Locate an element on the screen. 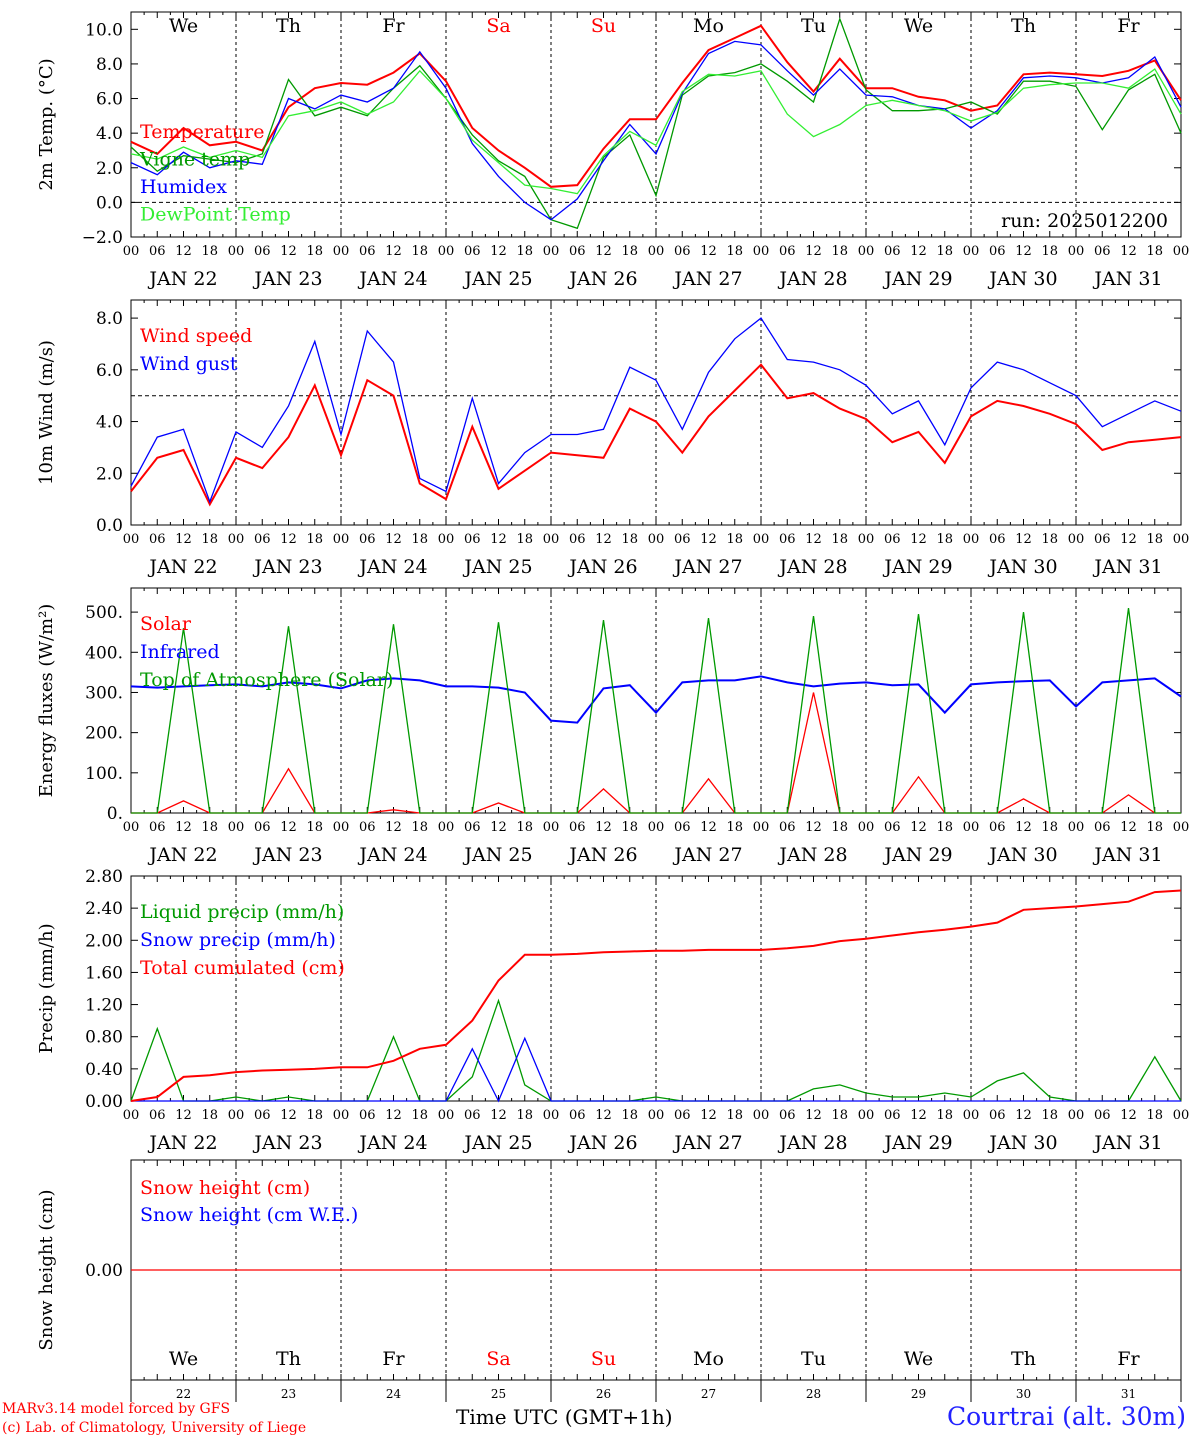  date-label: JAN 26 is located at coordinates (602, 279).